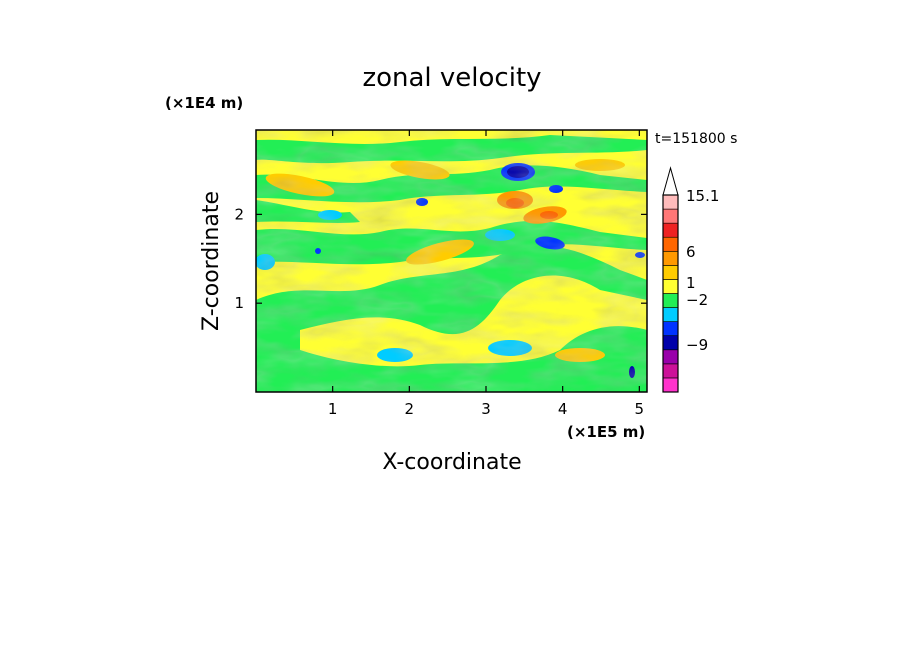  What do you see at coordinates (640, 409) in the screenshot?
I see `x-tick-label: 5` at bounding box center [640, 409].